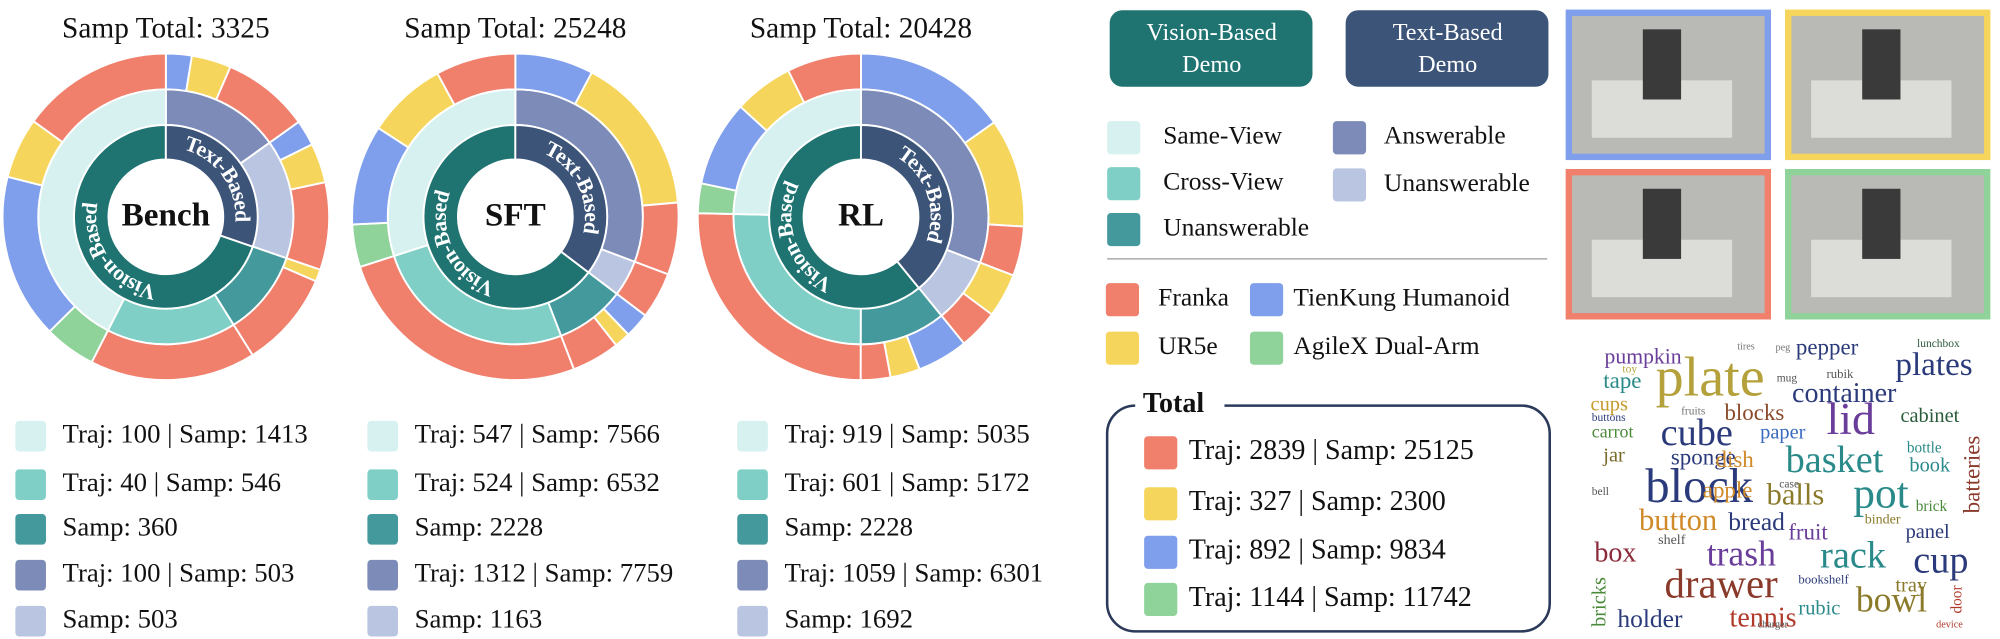 This screenshot has height=639, width=2000. What do you see at coordinates (1763, 617) in the screenshot?
I see `cloud-word: tennis` at bounding box center [1763, 617].